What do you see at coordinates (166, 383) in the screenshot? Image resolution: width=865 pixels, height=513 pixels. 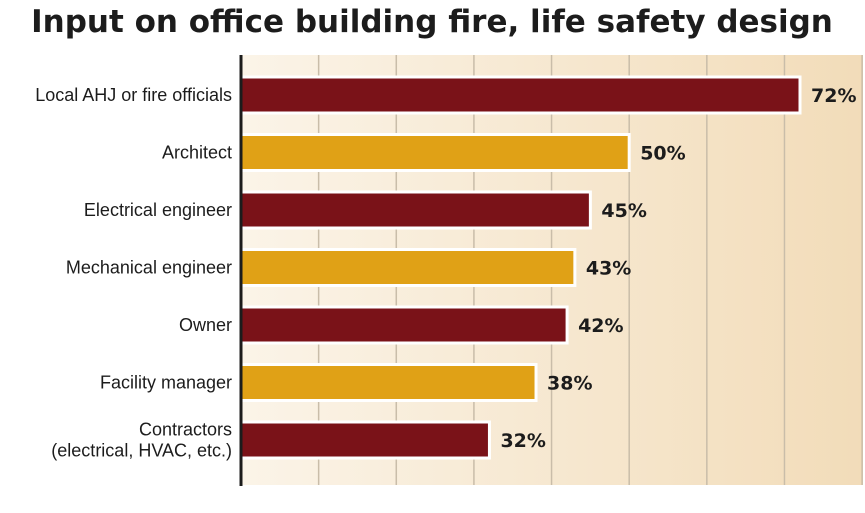 I see `category-label: Facility manager` at bounding box center [166, 383].